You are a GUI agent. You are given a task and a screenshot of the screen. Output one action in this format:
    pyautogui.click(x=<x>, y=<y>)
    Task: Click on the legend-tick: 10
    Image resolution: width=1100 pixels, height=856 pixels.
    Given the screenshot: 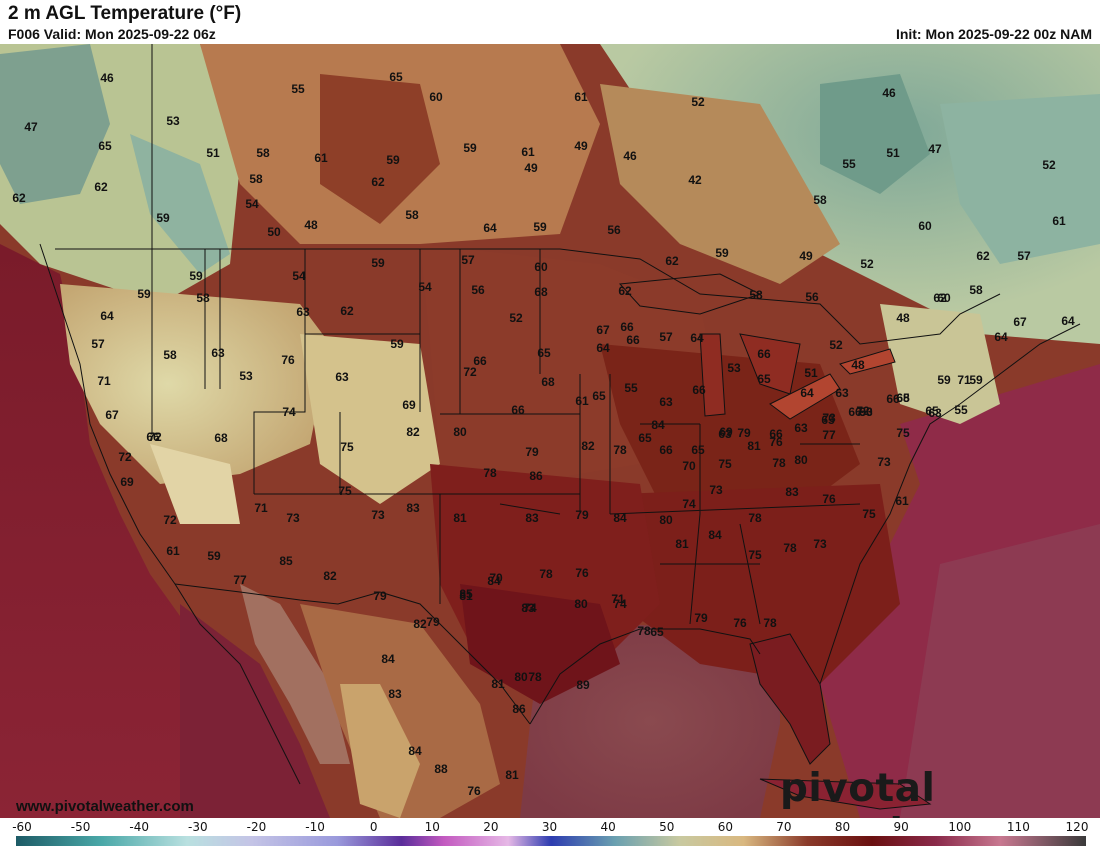 What is the action you would take?
    pyautogui.click(x=432, y=827)
    